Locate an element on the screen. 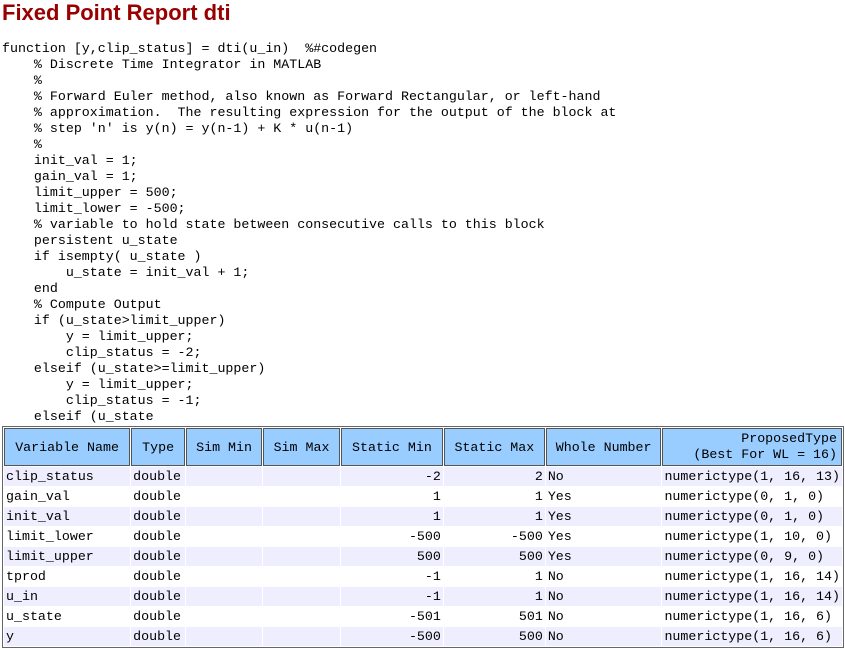 The width and height of the screenshot is (845, 649). cell-proposed-type: numerictype(1, 10, 0) is located at coordinates (752, 536).